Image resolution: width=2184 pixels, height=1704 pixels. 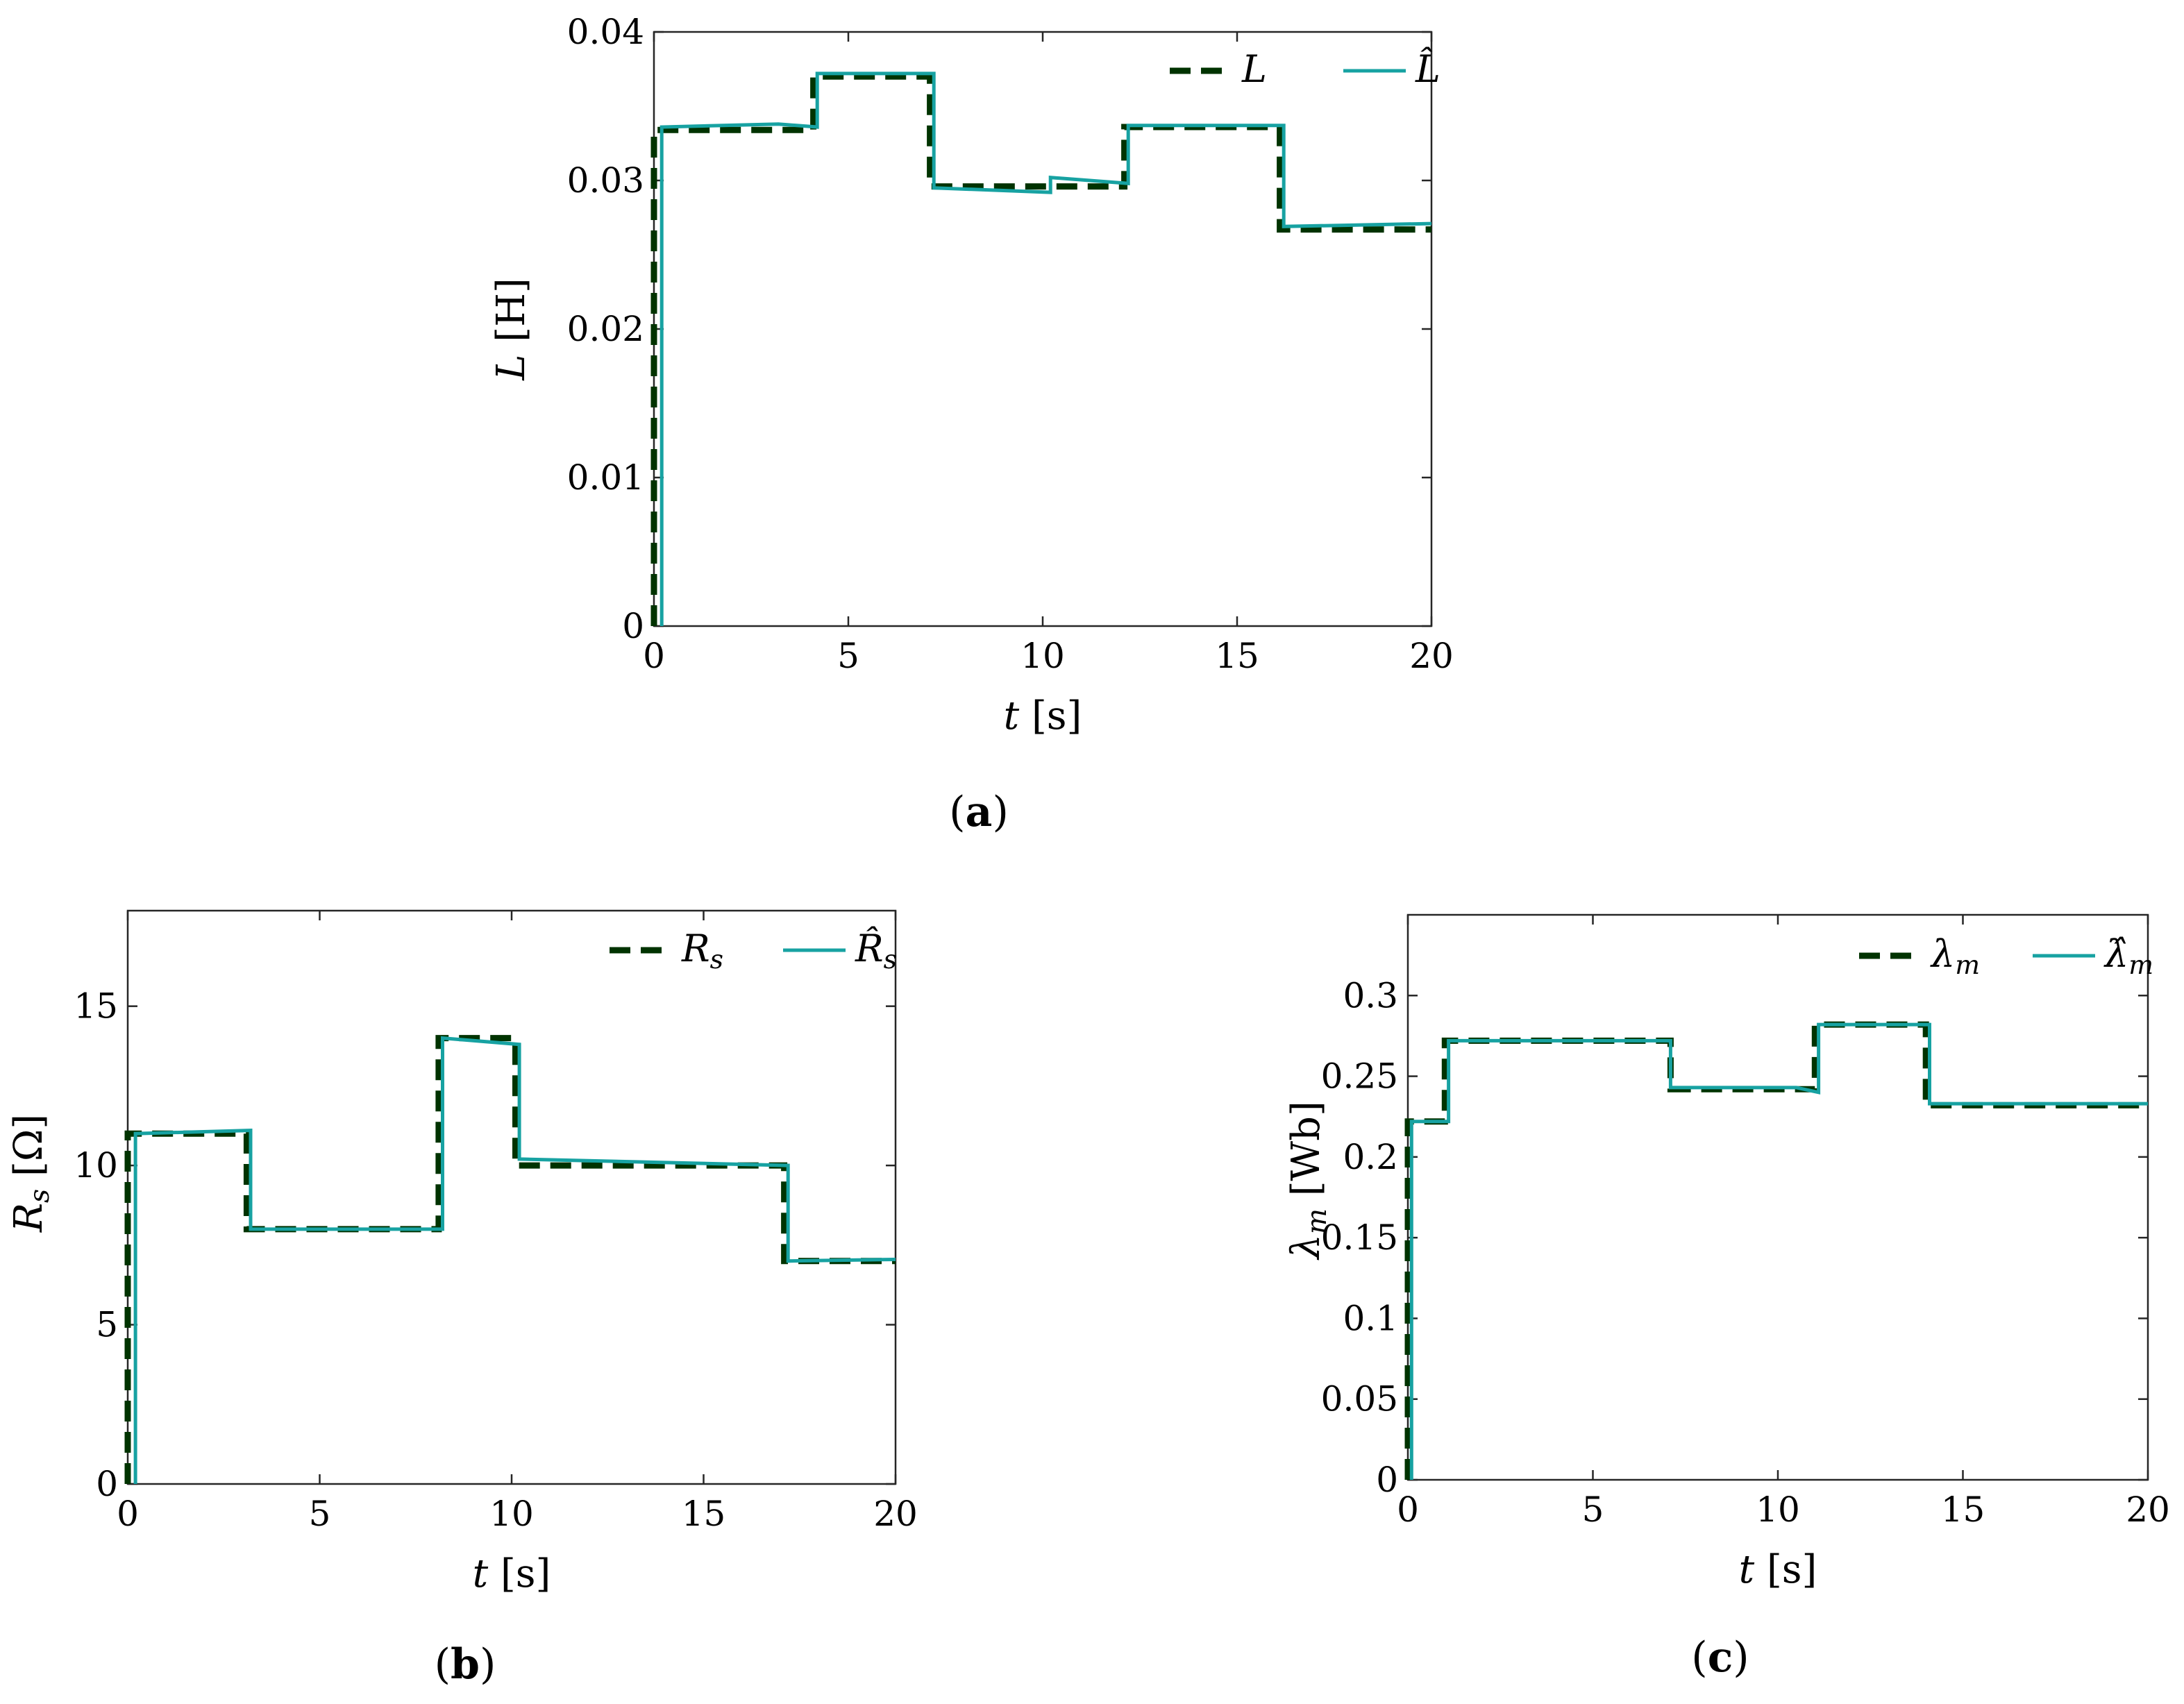 I want to click on y-tick-label: 0.1, so click(x=1370, y=1318).